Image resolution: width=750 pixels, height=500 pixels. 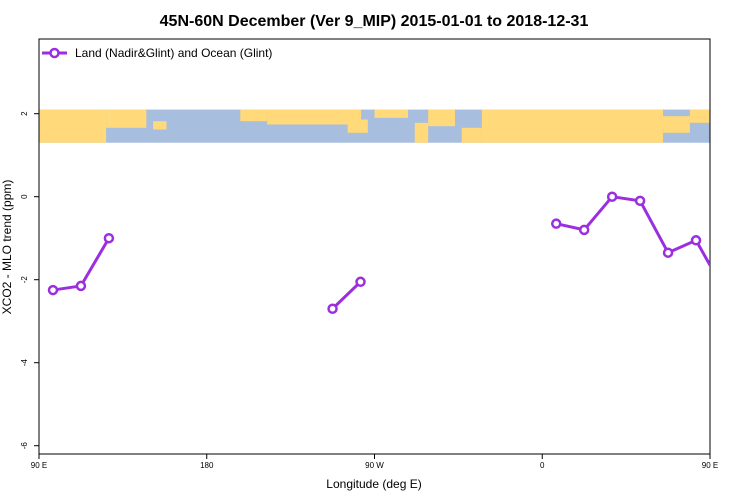 I want to click on y-tick-label: 0, so click(x=24, y=196).